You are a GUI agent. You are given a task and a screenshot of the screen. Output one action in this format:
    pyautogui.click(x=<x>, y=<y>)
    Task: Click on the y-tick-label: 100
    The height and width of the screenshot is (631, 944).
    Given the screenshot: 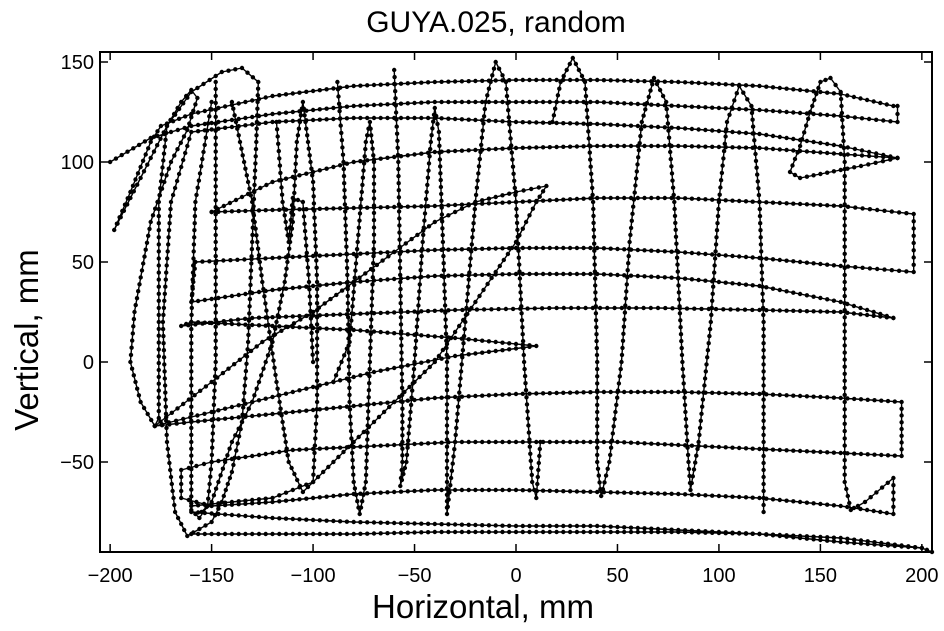 What is the action you would take?
    pyautogui.click(x=77, y=163)
    